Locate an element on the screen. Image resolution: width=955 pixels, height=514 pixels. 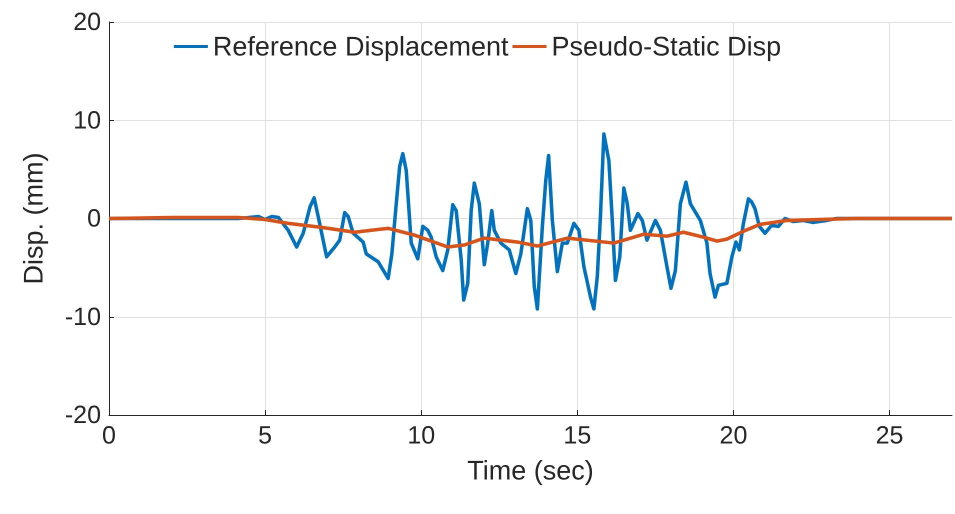
legend-label: Reference Displacement is located at coordinates (361, 47).